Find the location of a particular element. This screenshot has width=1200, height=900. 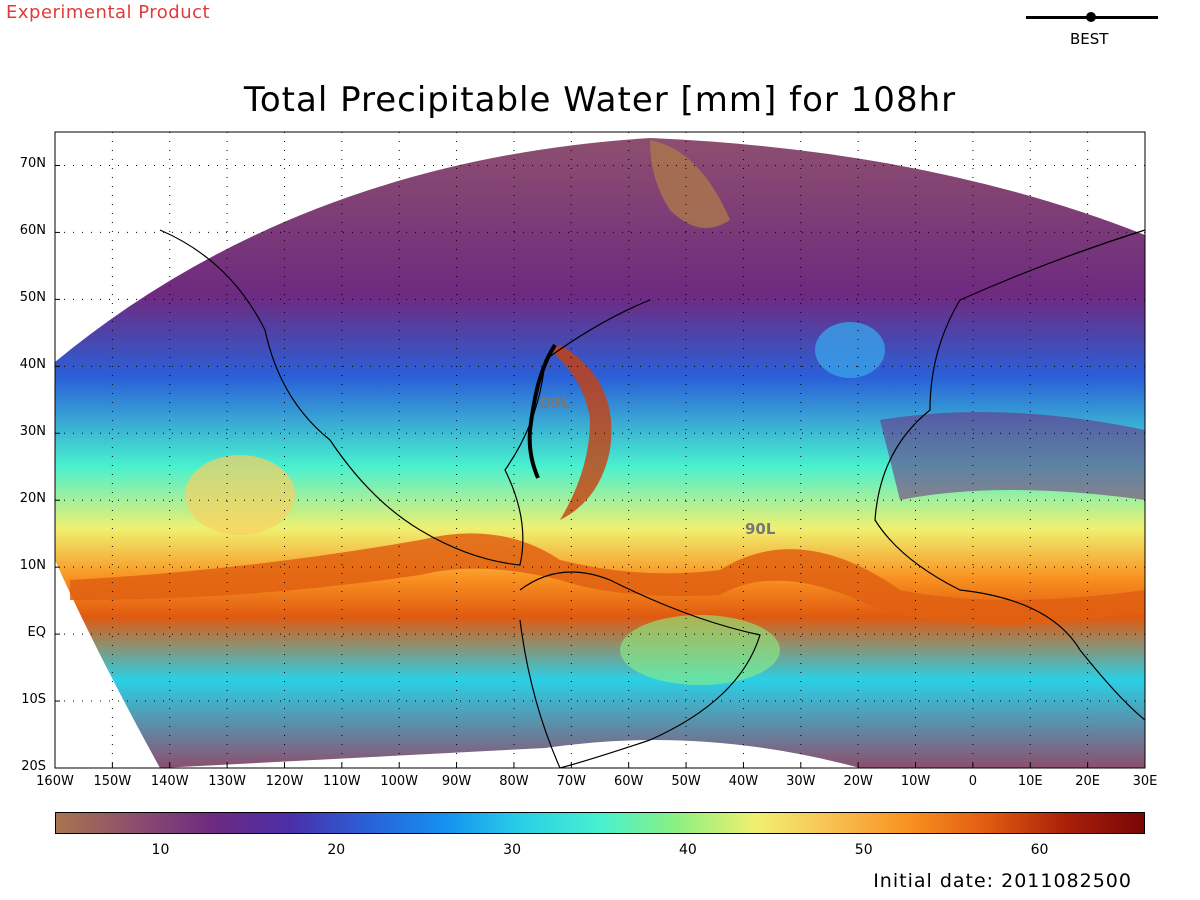

lon-label: 140W is located at coordinates (169, 781).